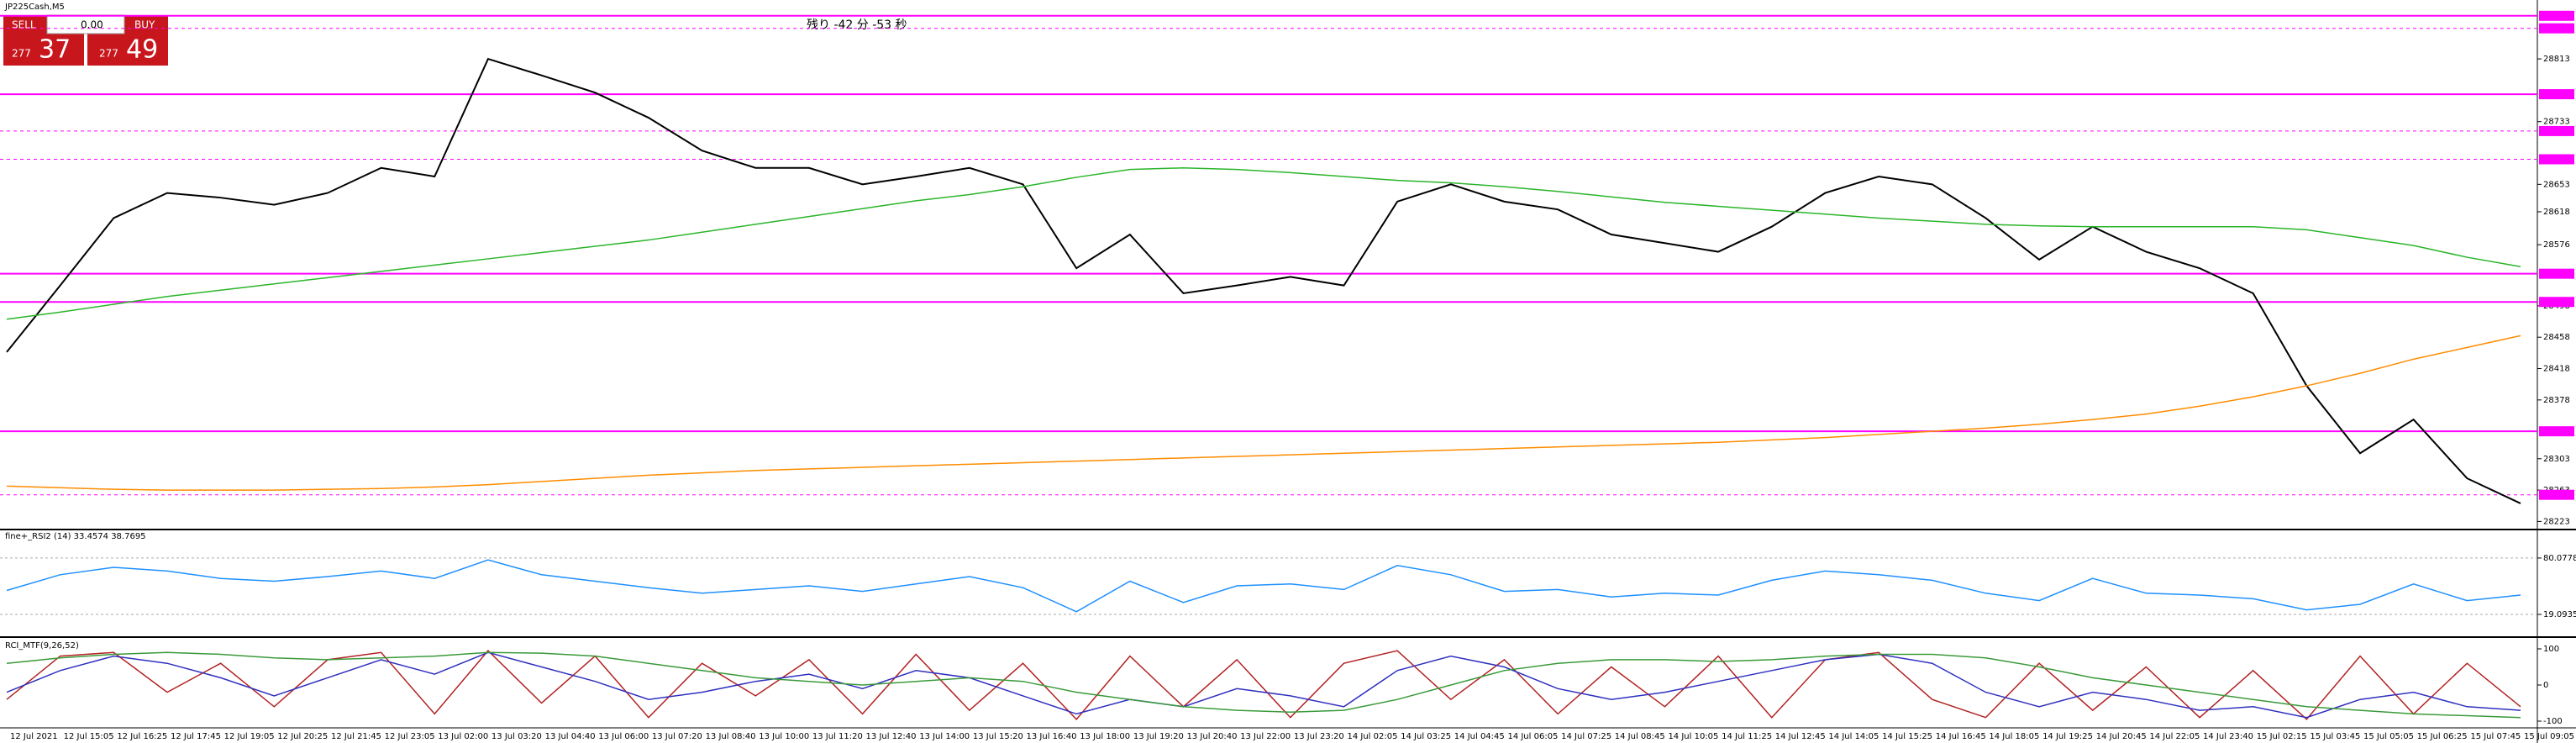 Image resolution: width=2576 pixels, height=743 pixels. I want to click on time-label: 13 Jul 19:20, so click(1158, 736).